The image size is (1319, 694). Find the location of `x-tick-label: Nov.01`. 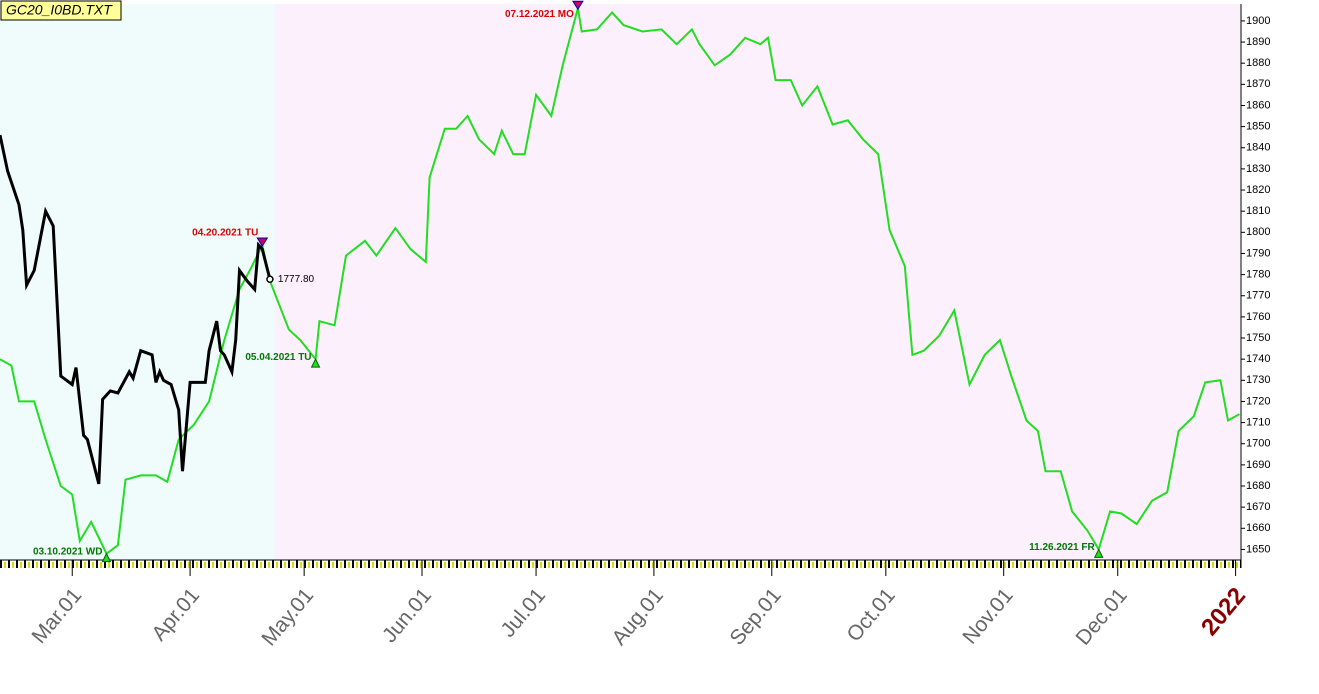

x-tick-label: Nov.01 is located at coordinates (987, 616).